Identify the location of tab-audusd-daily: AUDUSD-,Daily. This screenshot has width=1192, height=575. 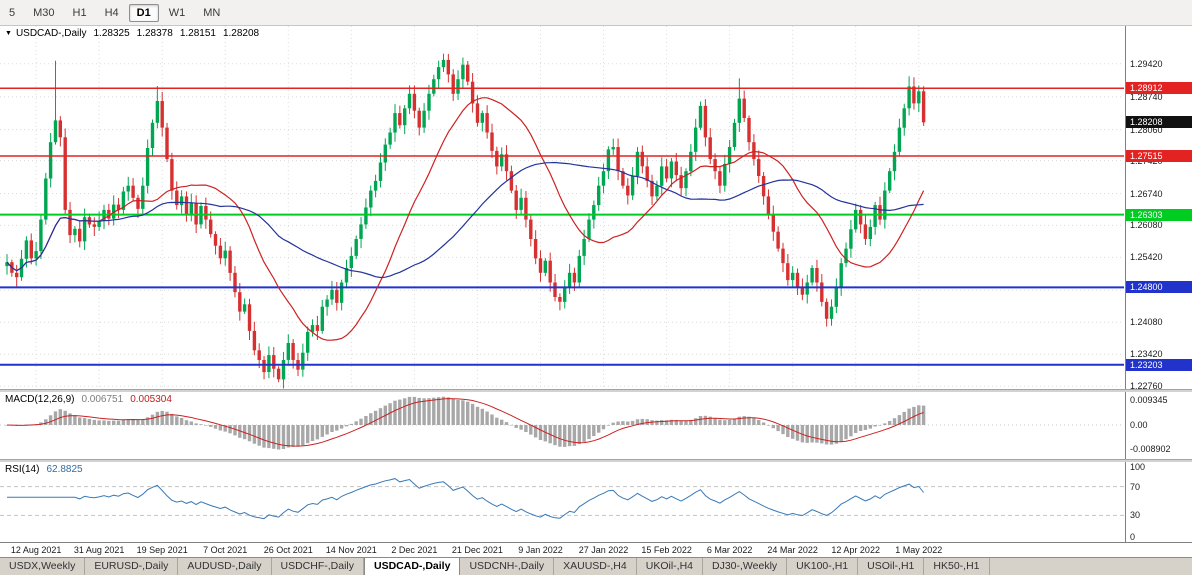
(225, 566).